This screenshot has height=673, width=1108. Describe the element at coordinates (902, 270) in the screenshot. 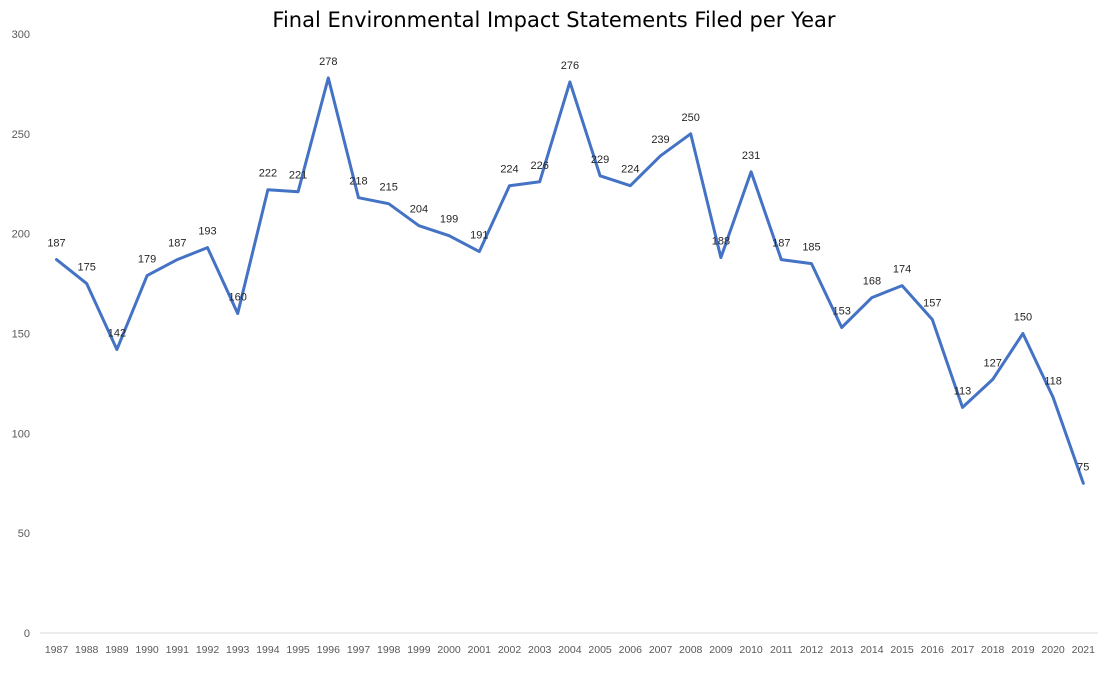

I see `data-label: 174` at that location.